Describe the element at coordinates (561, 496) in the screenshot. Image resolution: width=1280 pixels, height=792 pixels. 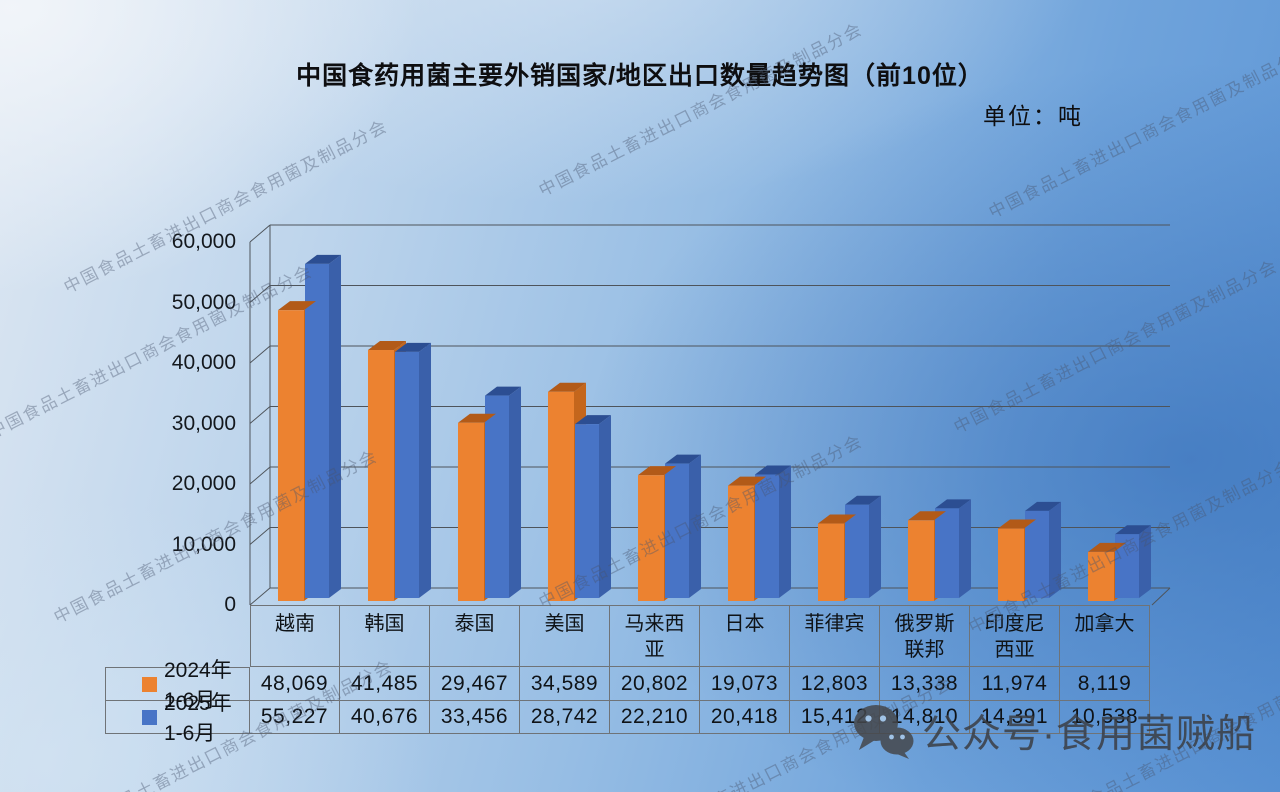
I see `bar-2024年1-6月-美国` at that location.